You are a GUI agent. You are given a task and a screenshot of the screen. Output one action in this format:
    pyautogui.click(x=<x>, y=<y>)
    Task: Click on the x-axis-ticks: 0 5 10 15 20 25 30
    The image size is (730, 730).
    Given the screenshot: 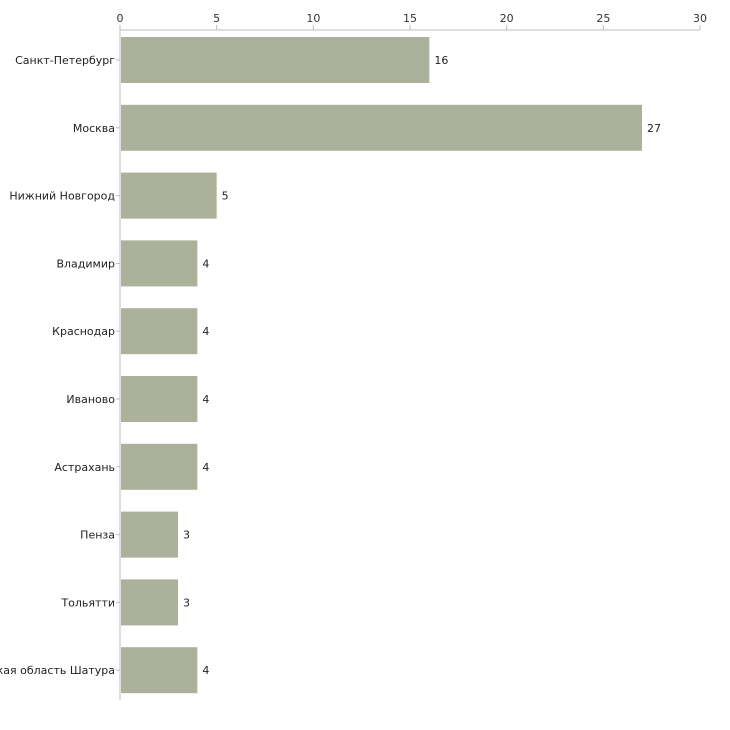 What is the action you would take?
    pyautogui.click(x=412, y=21)
    